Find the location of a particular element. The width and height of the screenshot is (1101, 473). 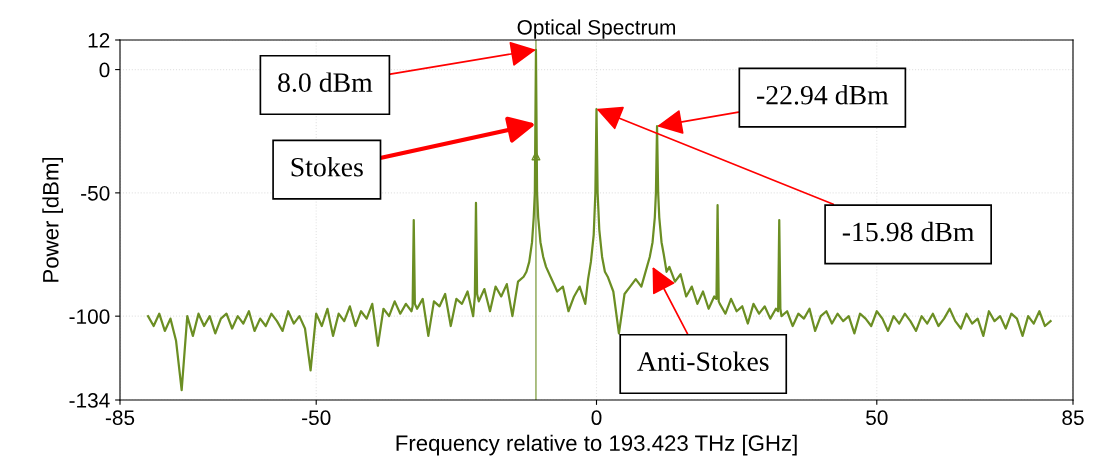

x-tick-label: 85 is located at coordinates (1073, 418).